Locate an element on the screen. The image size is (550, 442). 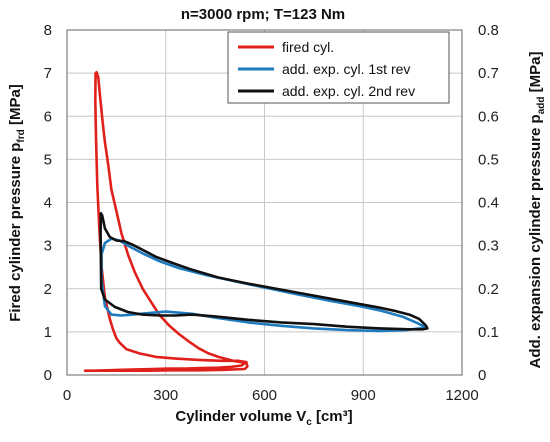
x-axis-label-main: Cylinder volume V is located at coordinates (240, 416).